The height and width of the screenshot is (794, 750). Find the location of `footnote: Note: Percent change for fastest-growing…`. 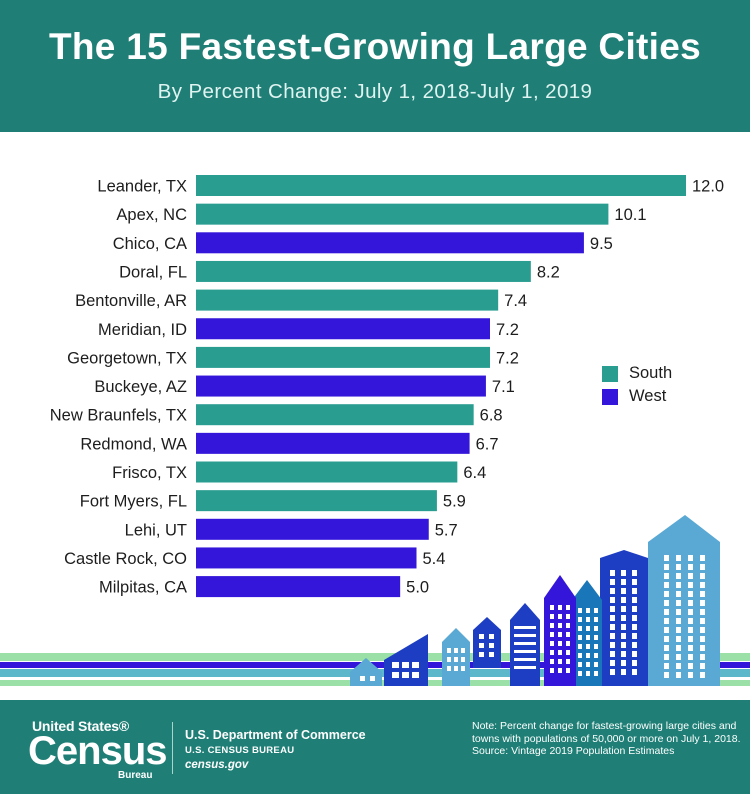

footnote: Note: Percent change for fastest-growing… is located at coordinates (607, 739).